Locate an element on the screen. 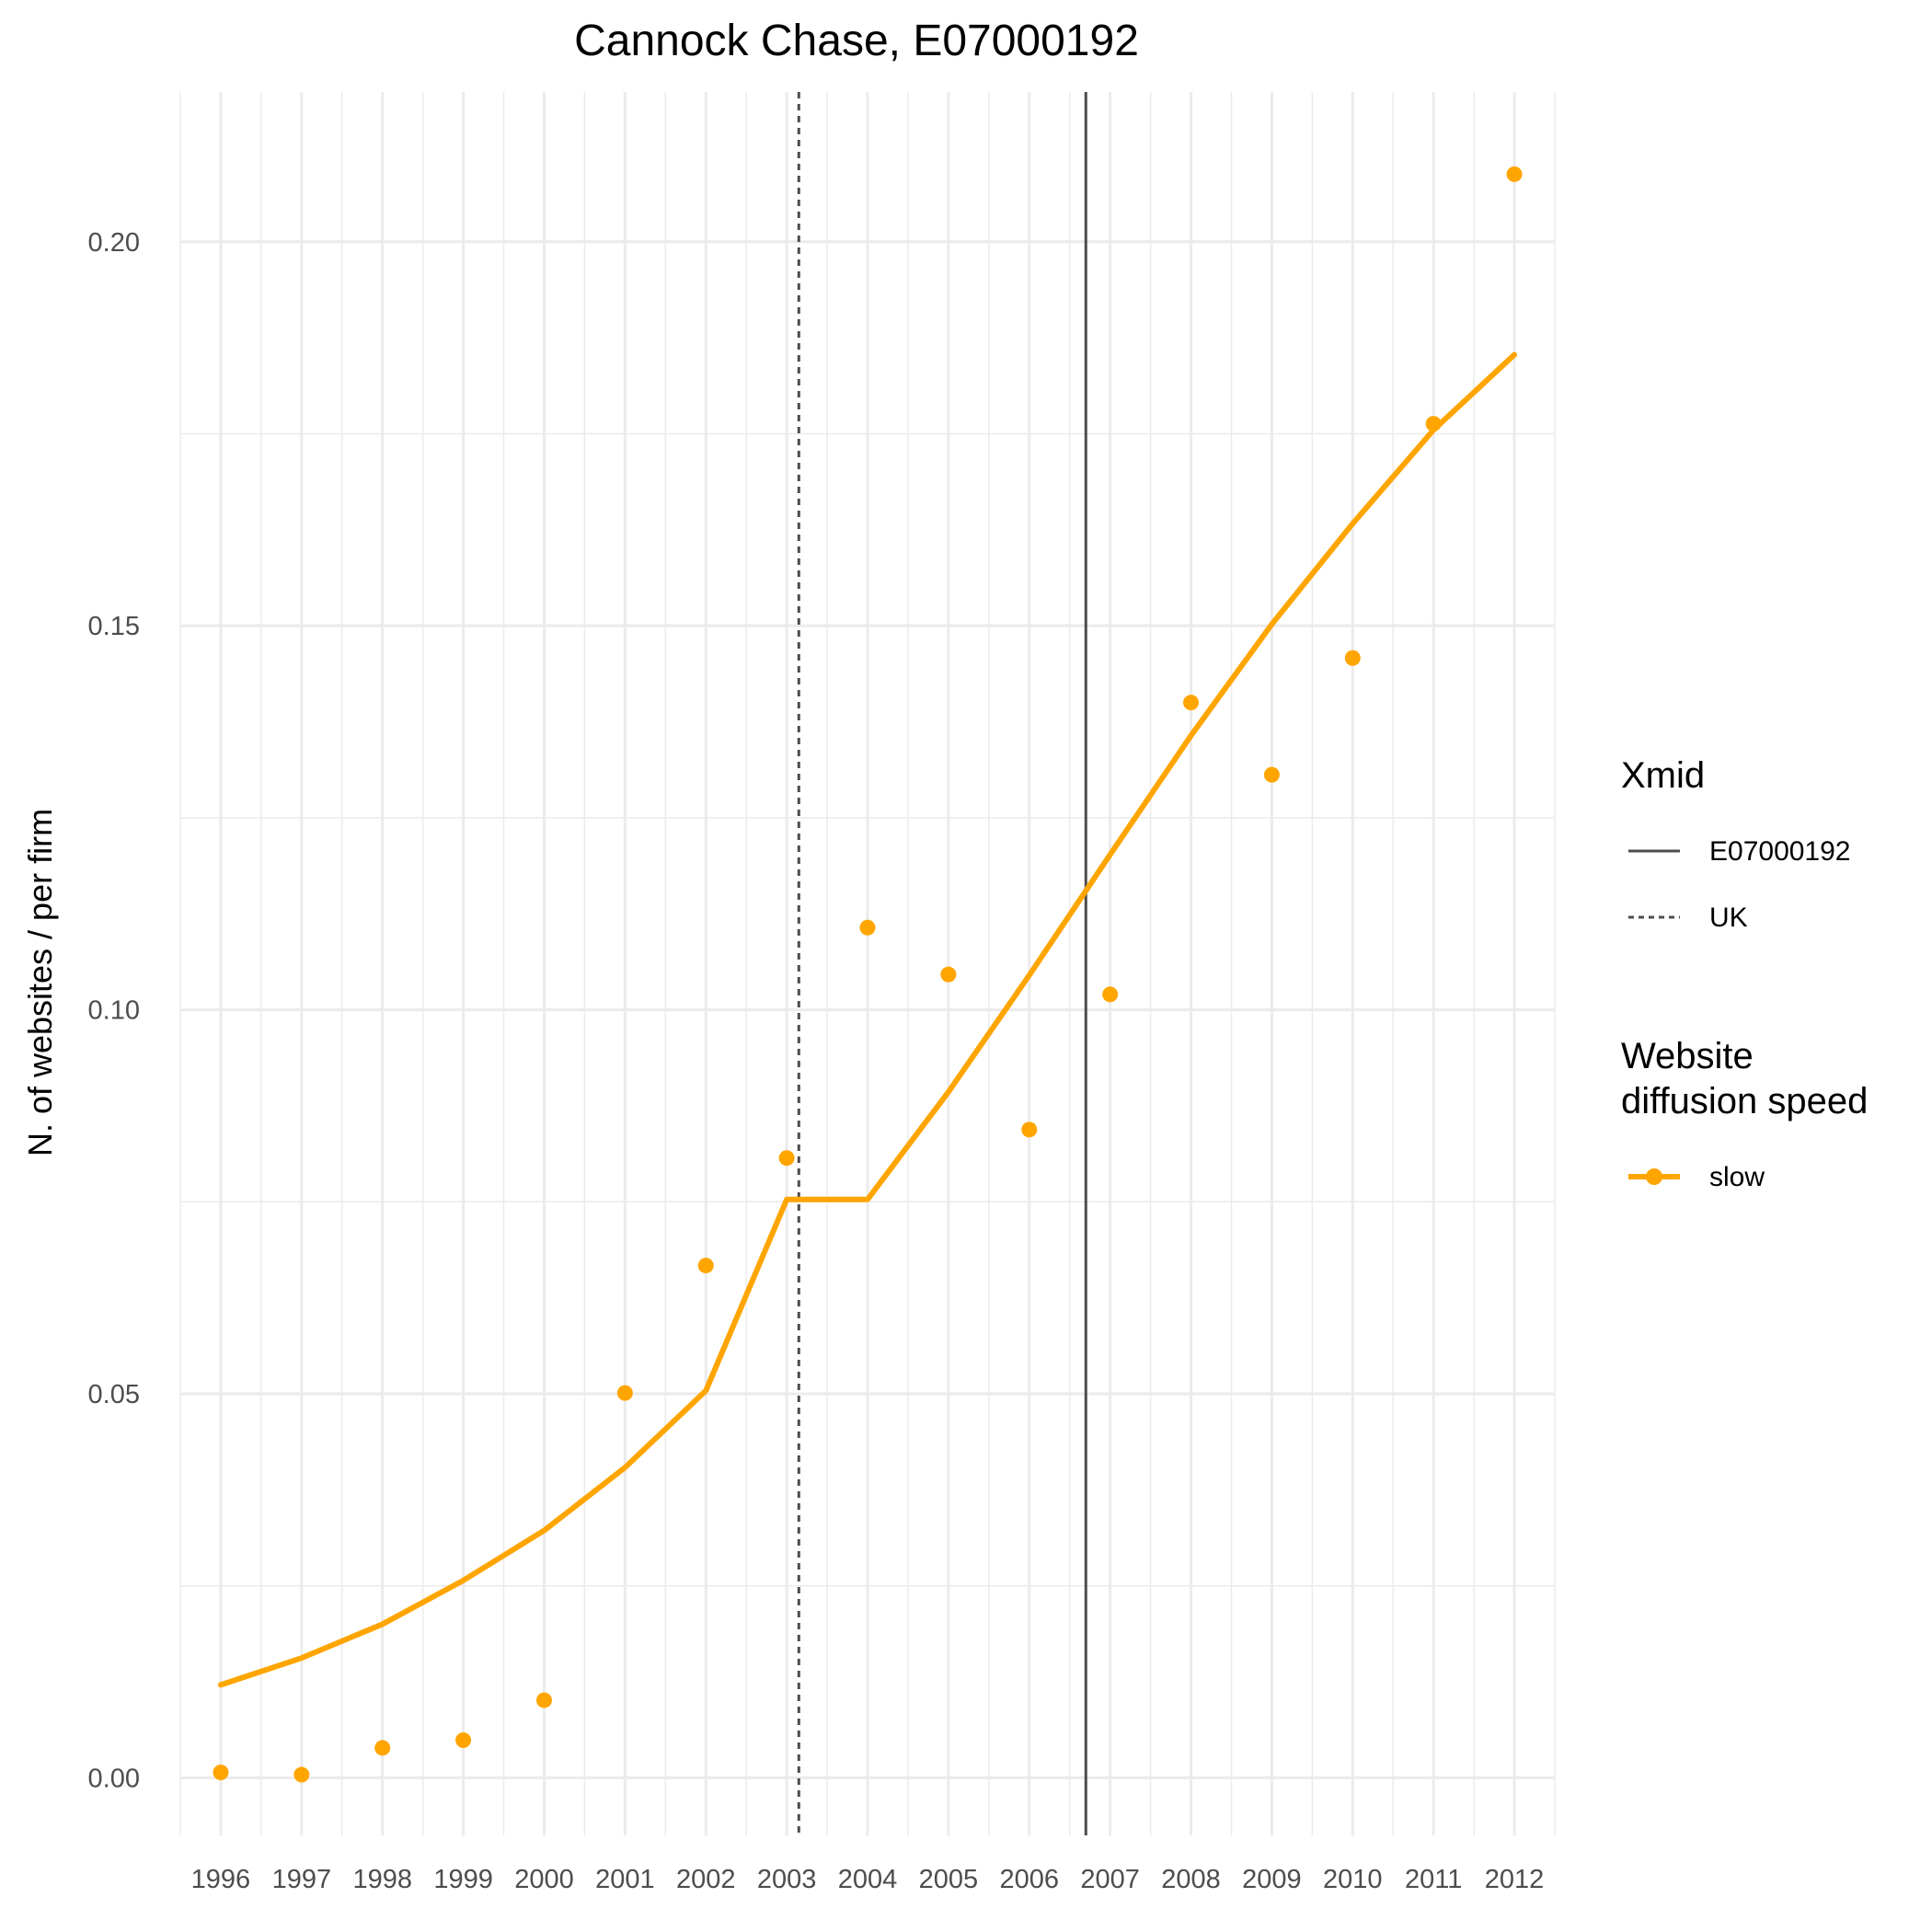  y-tick-label: 0.15 is located at coordinates (114, 626).